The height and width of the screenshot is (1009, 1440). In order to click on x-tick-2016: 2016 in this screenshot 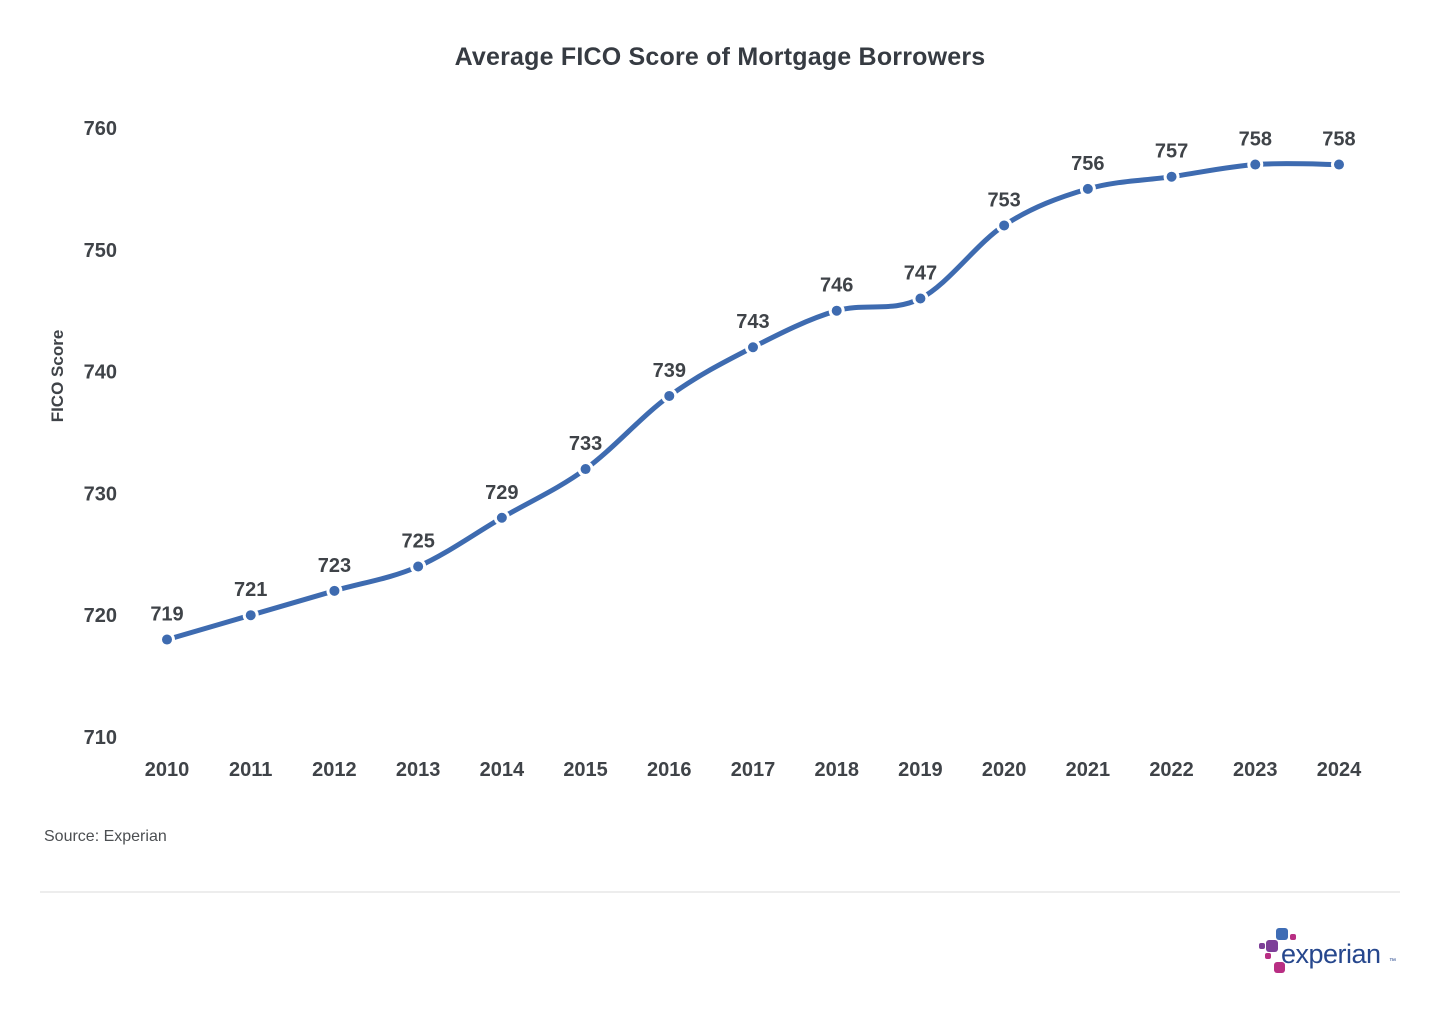, I will do `click(669, 770)`.